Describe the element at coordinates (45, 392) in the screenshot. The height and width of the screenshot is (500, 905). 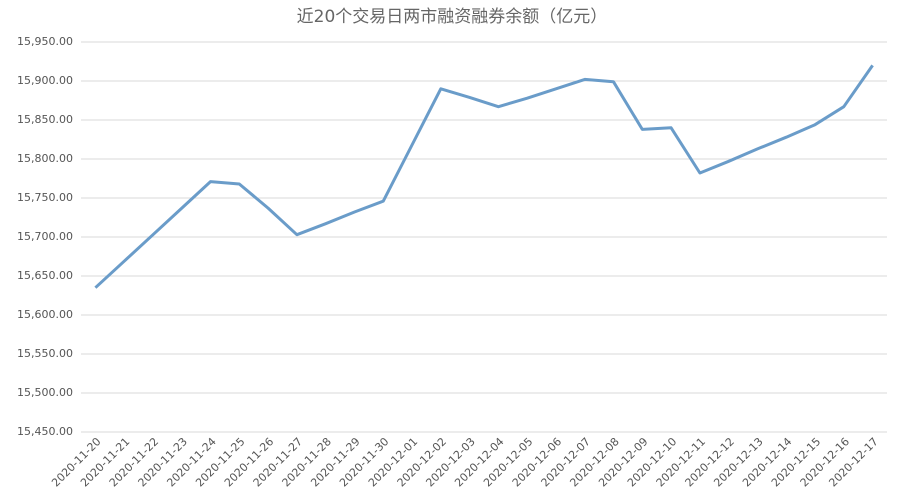
I see `y-tick-label: 15,500.00` at that location.